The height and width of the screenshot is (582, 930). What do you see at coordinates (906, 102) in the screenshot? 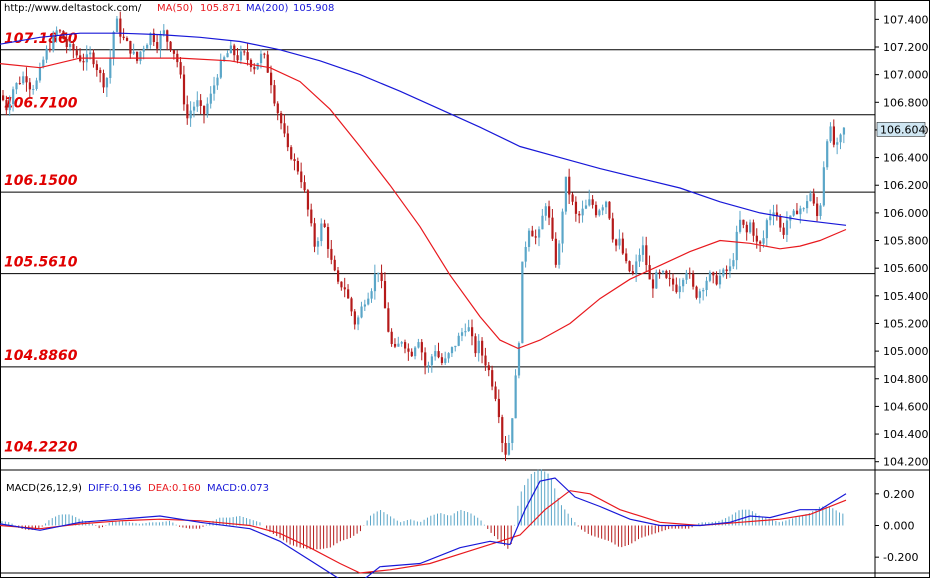
I see `price-tick-label: 106.800` at bounding box center [906, 102].